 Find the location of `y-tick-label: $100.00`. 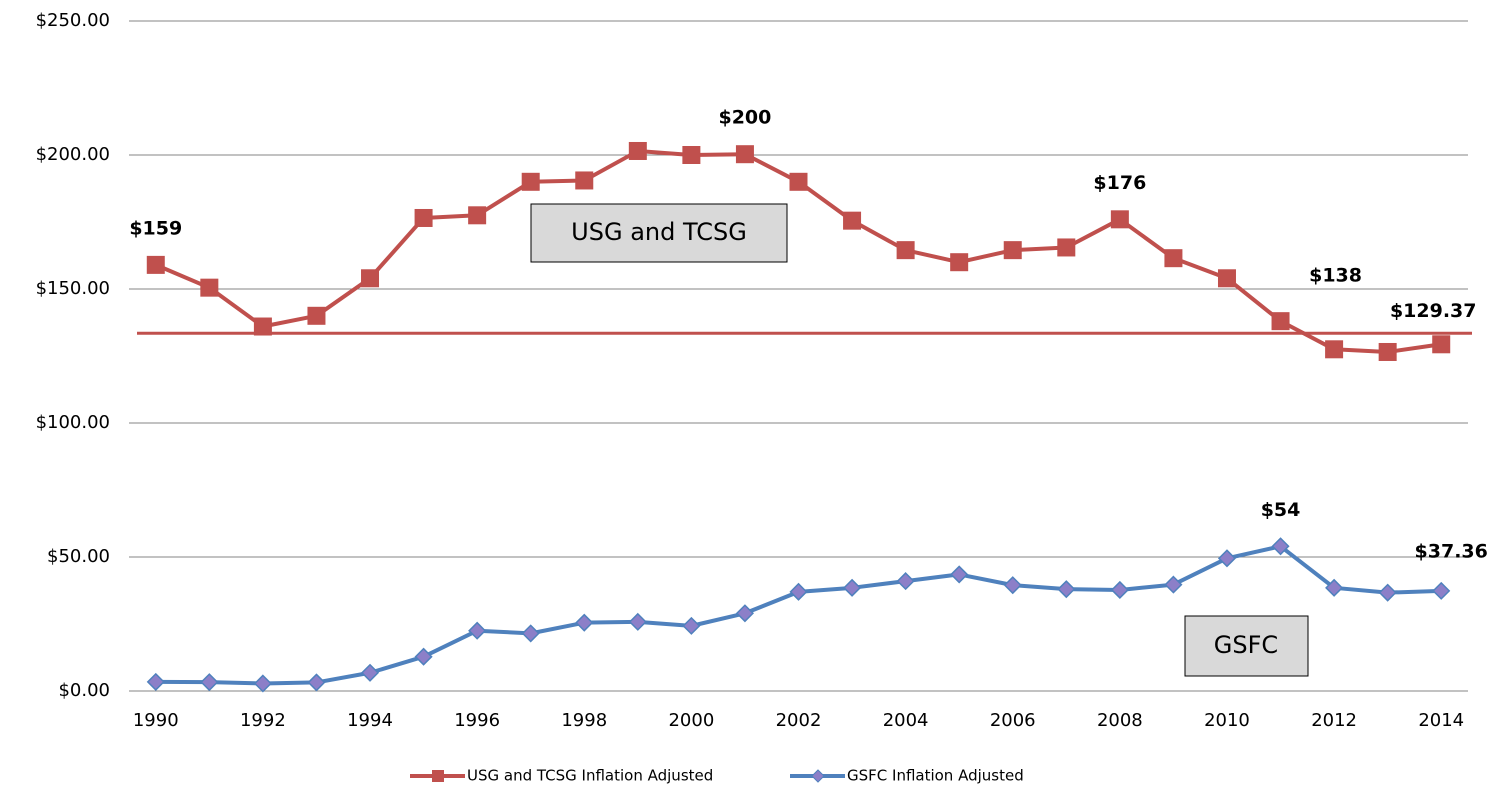

y-tick-label: $100.00 is located at coordinates (73, 422).